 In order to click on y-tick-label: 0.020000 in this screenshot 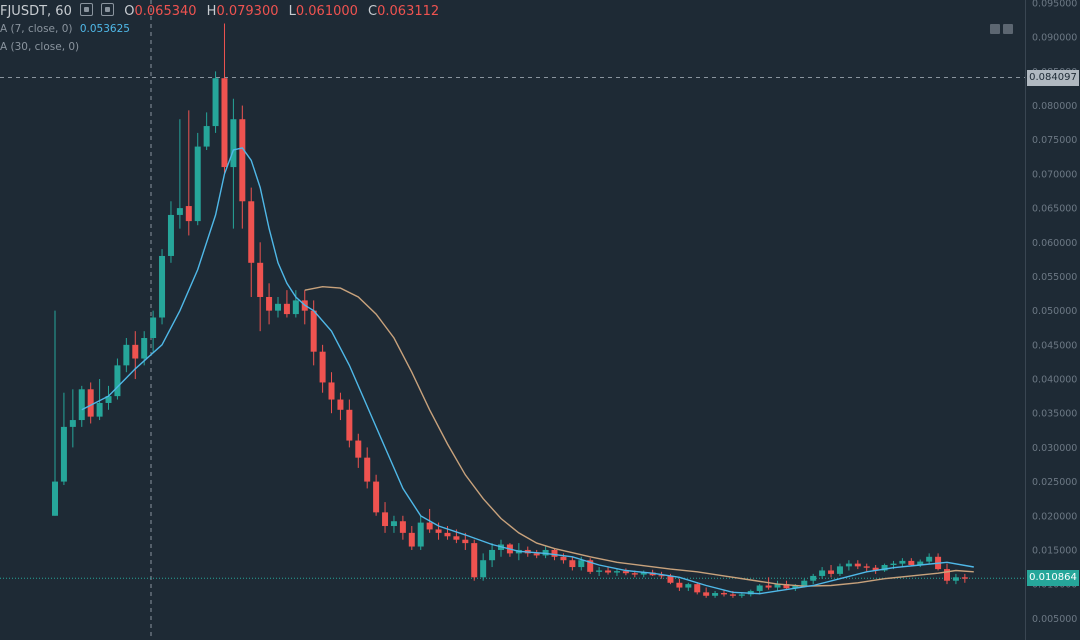, I will do `click(1054, 516)`.